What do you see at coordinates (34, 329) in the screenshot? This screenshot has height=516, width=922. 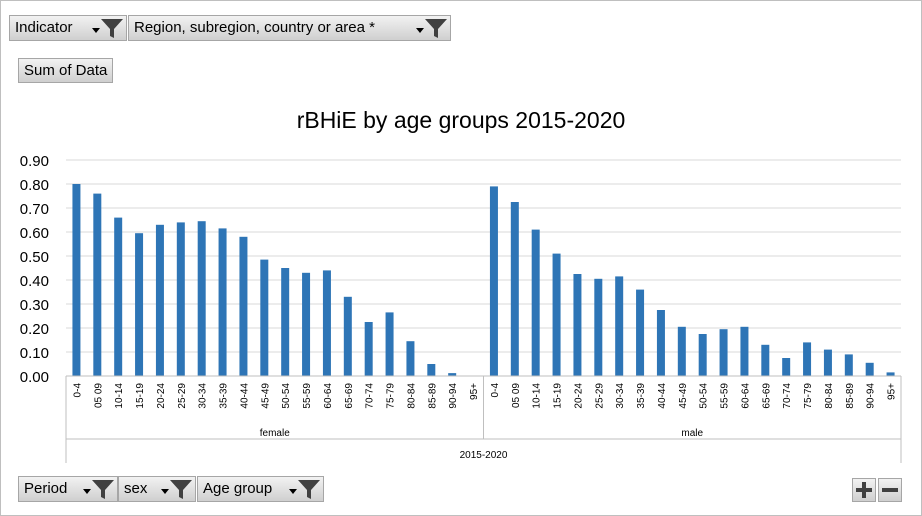 I see `y-tick-label: 0.20` at bounding box center [34, 329].